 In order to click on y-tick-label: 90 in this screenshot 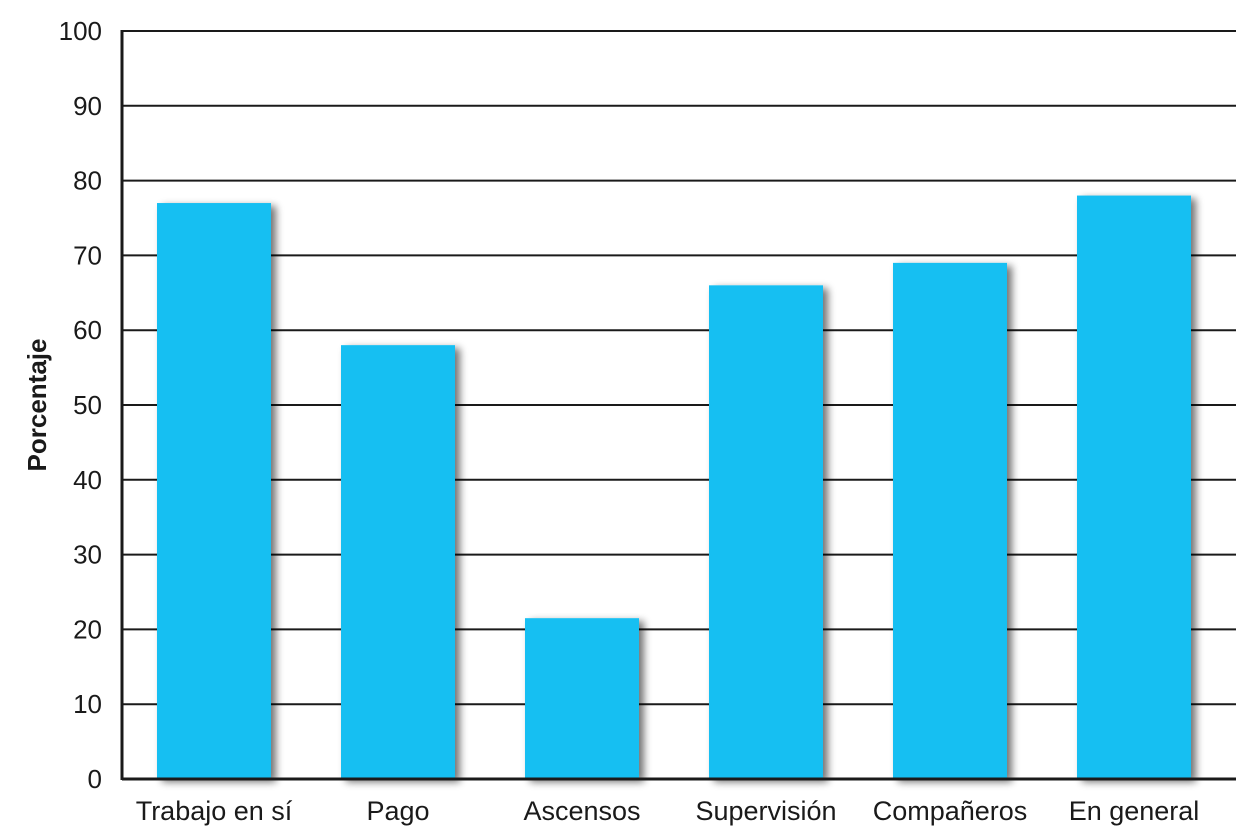, I will do `click(87, 106)`.